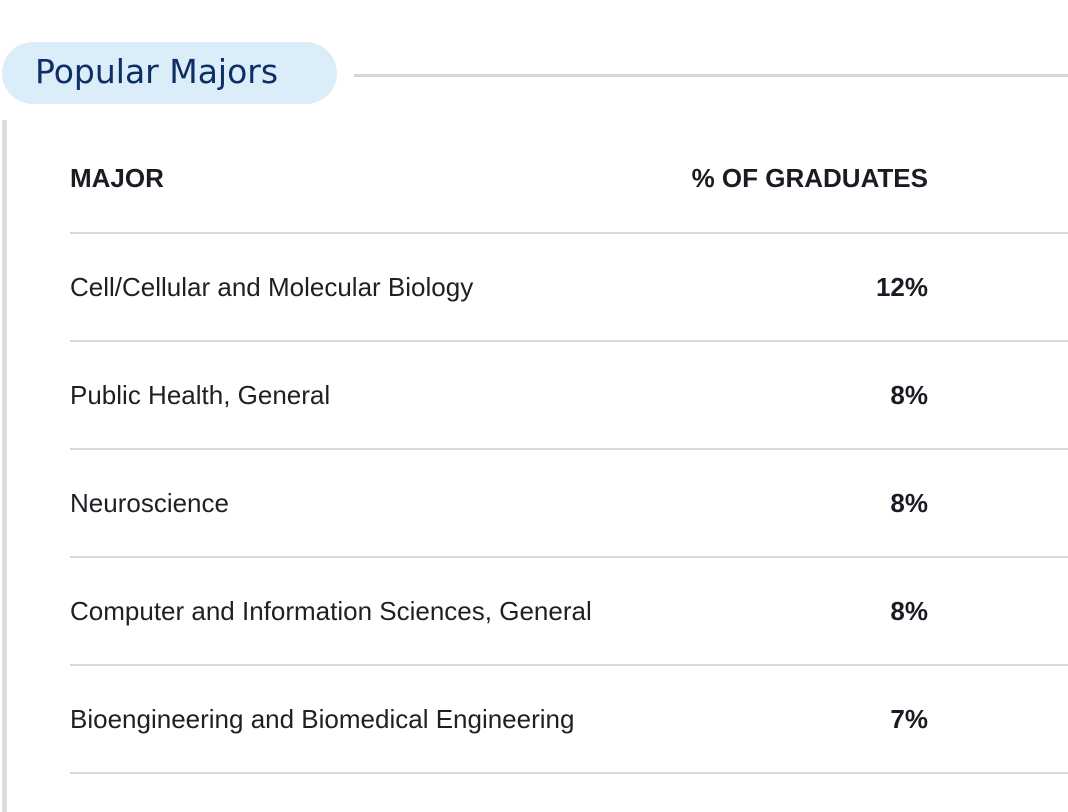 This screenshot has height=812, width=1068. I want to click on header-divider, so click(711, 75).